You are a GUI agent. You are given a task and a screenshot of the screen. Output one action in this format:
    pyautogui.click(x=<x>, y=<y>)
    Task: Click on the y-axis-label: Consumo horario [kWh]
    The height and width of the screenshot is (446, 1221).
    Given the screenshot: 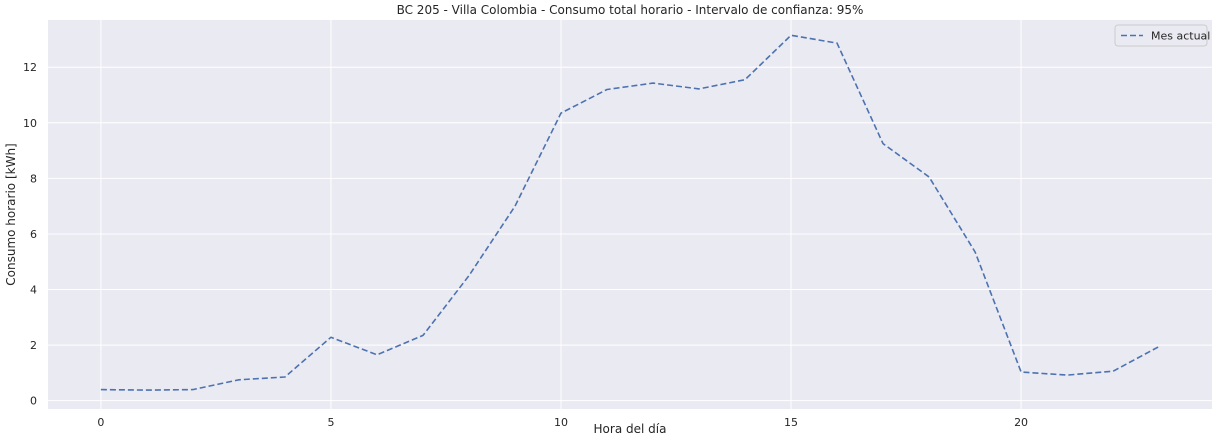 What is the action you would take?
    pyautogui.click(x=11, y=214)
    